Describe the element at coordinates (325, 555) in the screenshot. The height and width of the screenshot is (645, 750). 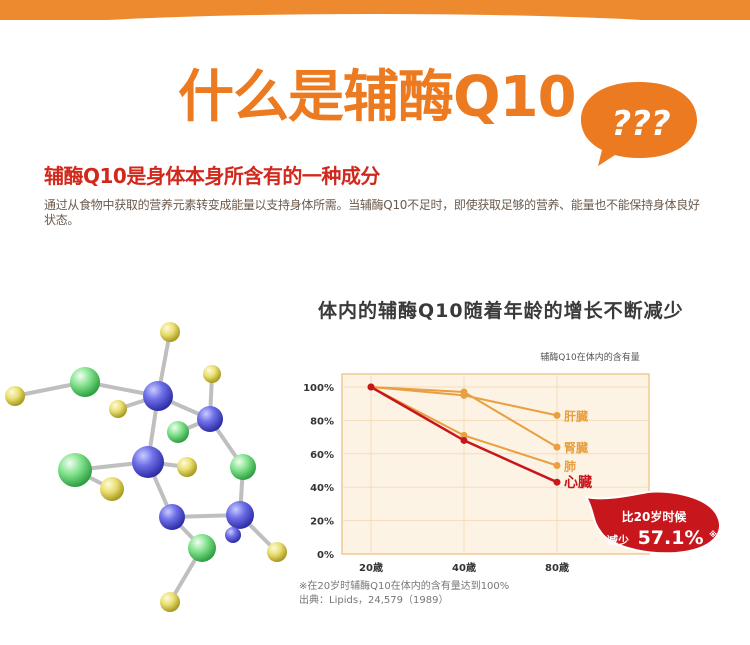
I see `y-tick-label: 0%` at that location.